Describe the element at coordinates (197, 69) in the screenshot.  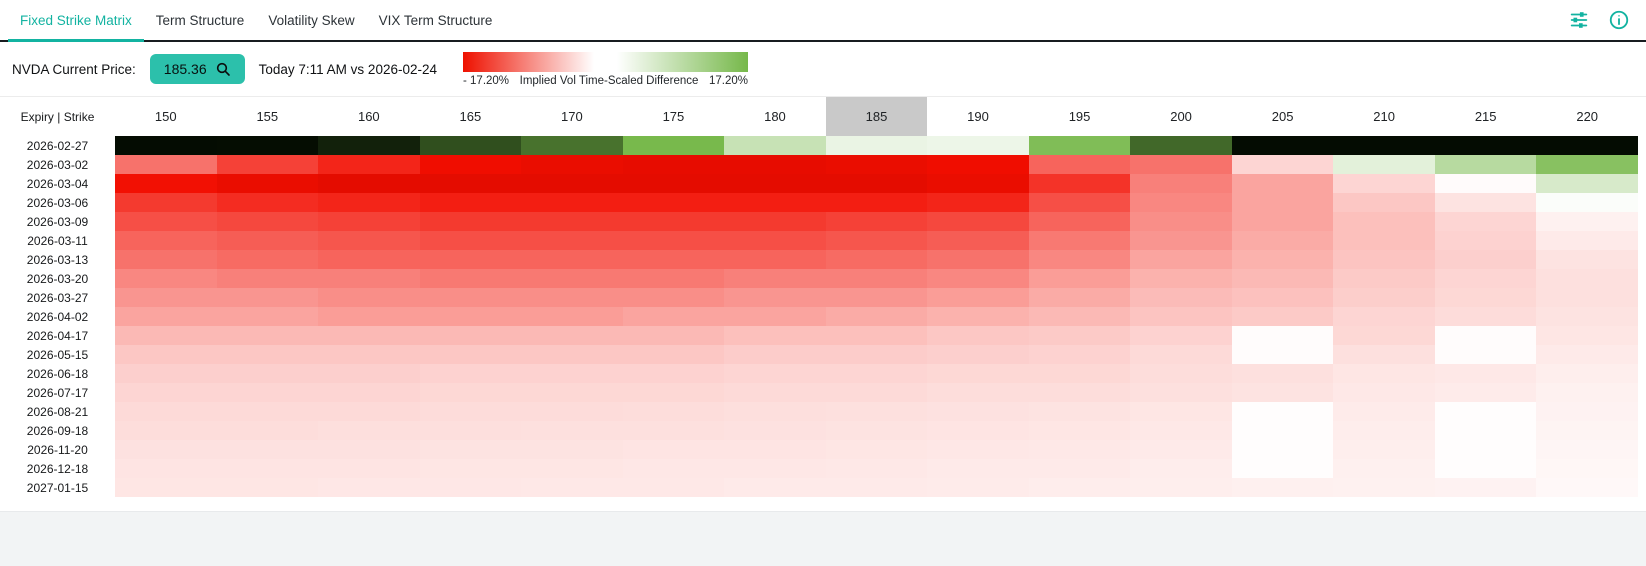
I see `price-button: 185.36` at that location.